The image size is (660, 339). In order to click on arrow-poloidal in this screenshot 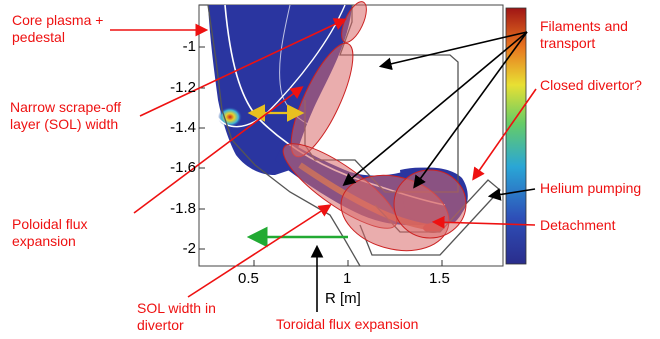, I will do `click(218, 150)`.